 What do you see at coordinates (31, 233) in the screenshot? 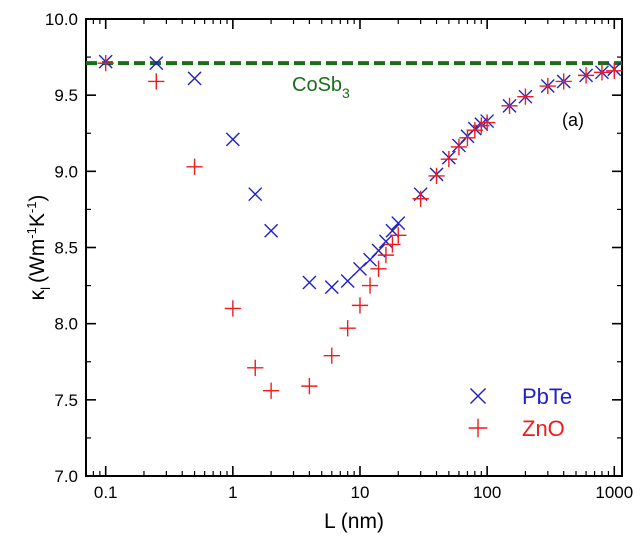
I see `y-title-sup1: -1` at bounding box center [31, 233].